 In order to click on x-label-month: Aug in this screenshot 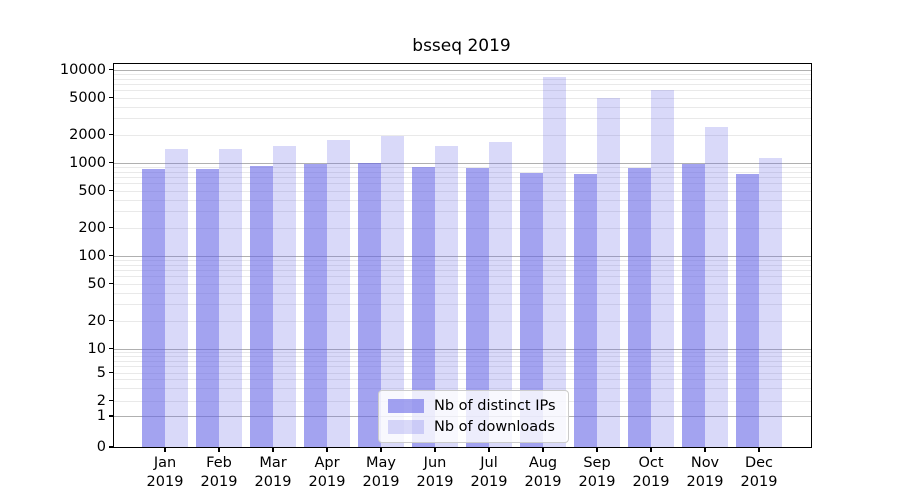, I will do `click(543, 463)`.